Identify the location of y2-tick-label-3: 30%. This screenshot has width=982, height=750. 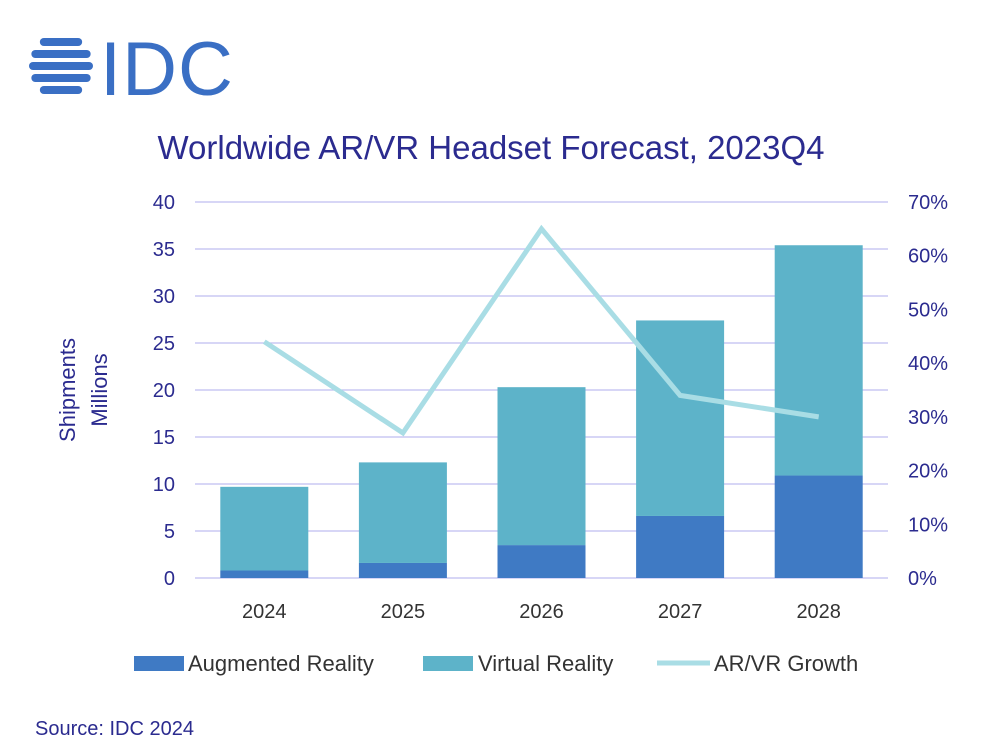
(928, 418).